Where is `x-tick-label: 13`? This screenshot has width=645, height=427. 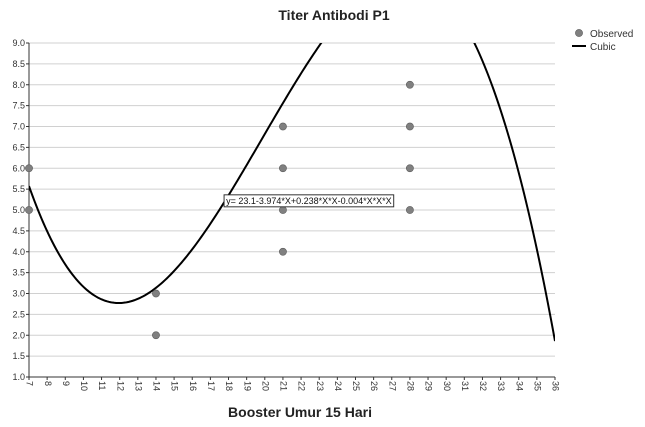
x-tick-label: 13 is located at coordinates (138, 386).